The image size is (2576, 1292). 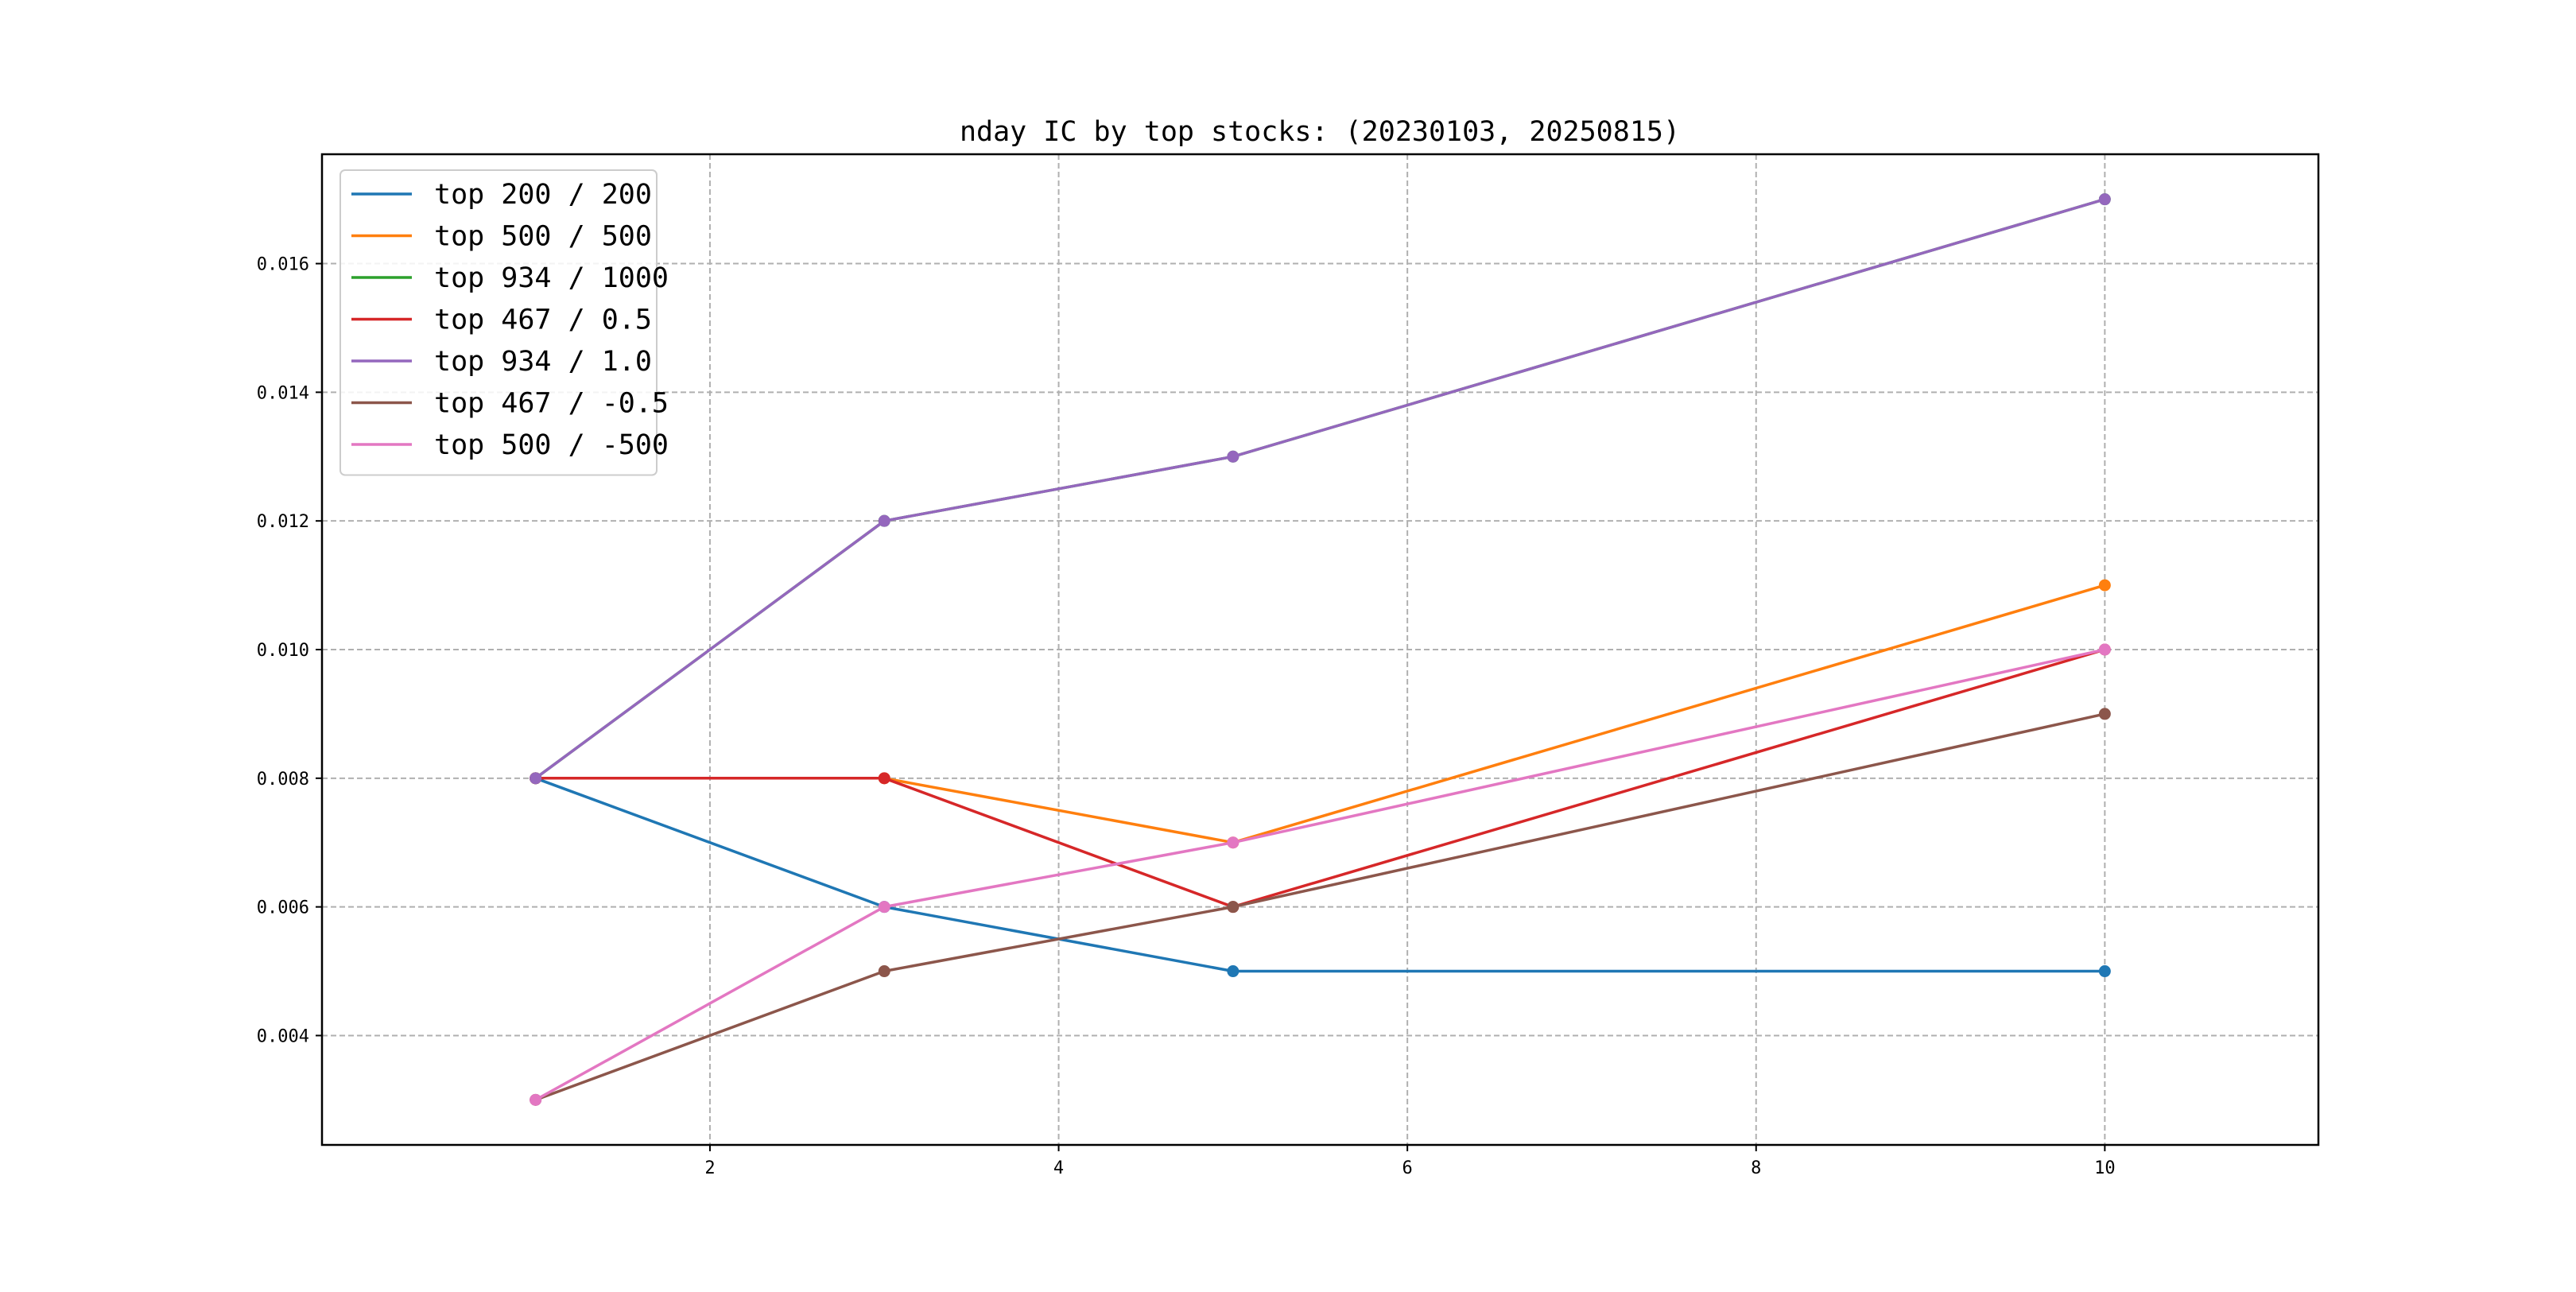 What do you see at coordinates (283, 1036) in the screenshot?
I see `y-tick-label: 0.004` at bounding box center [283, 1036].